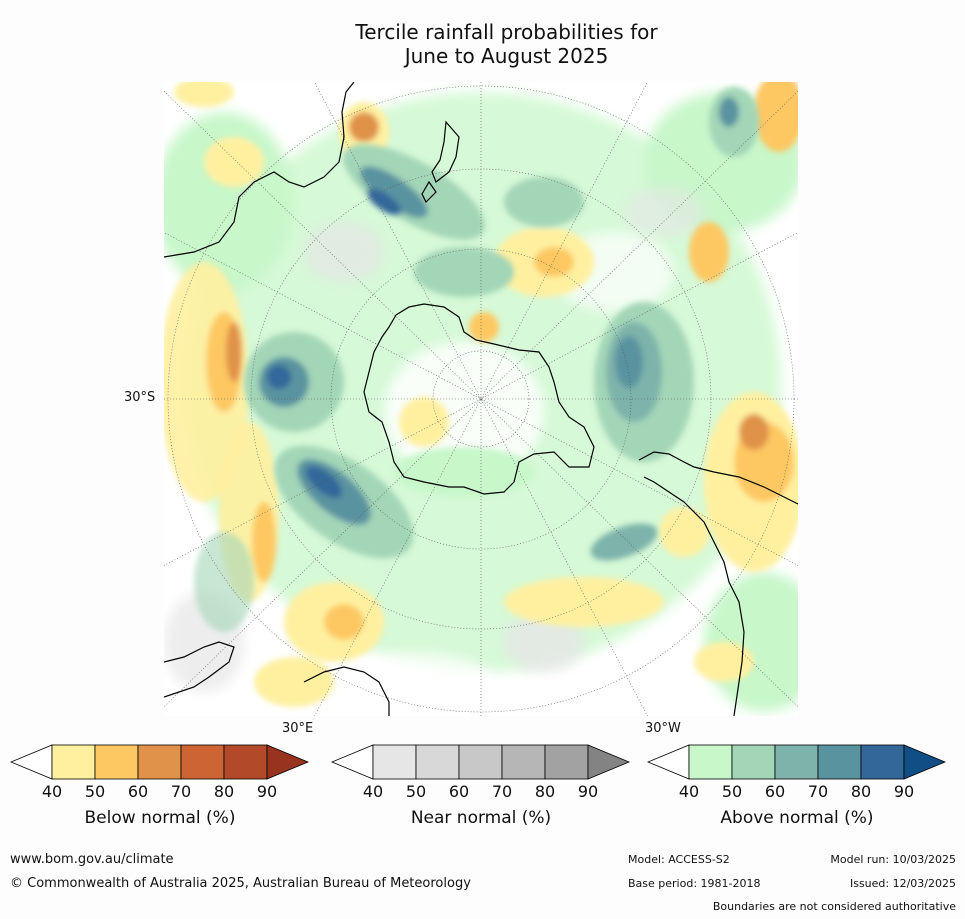  I want to click on near-tick-90: 90, so click(588, 791).